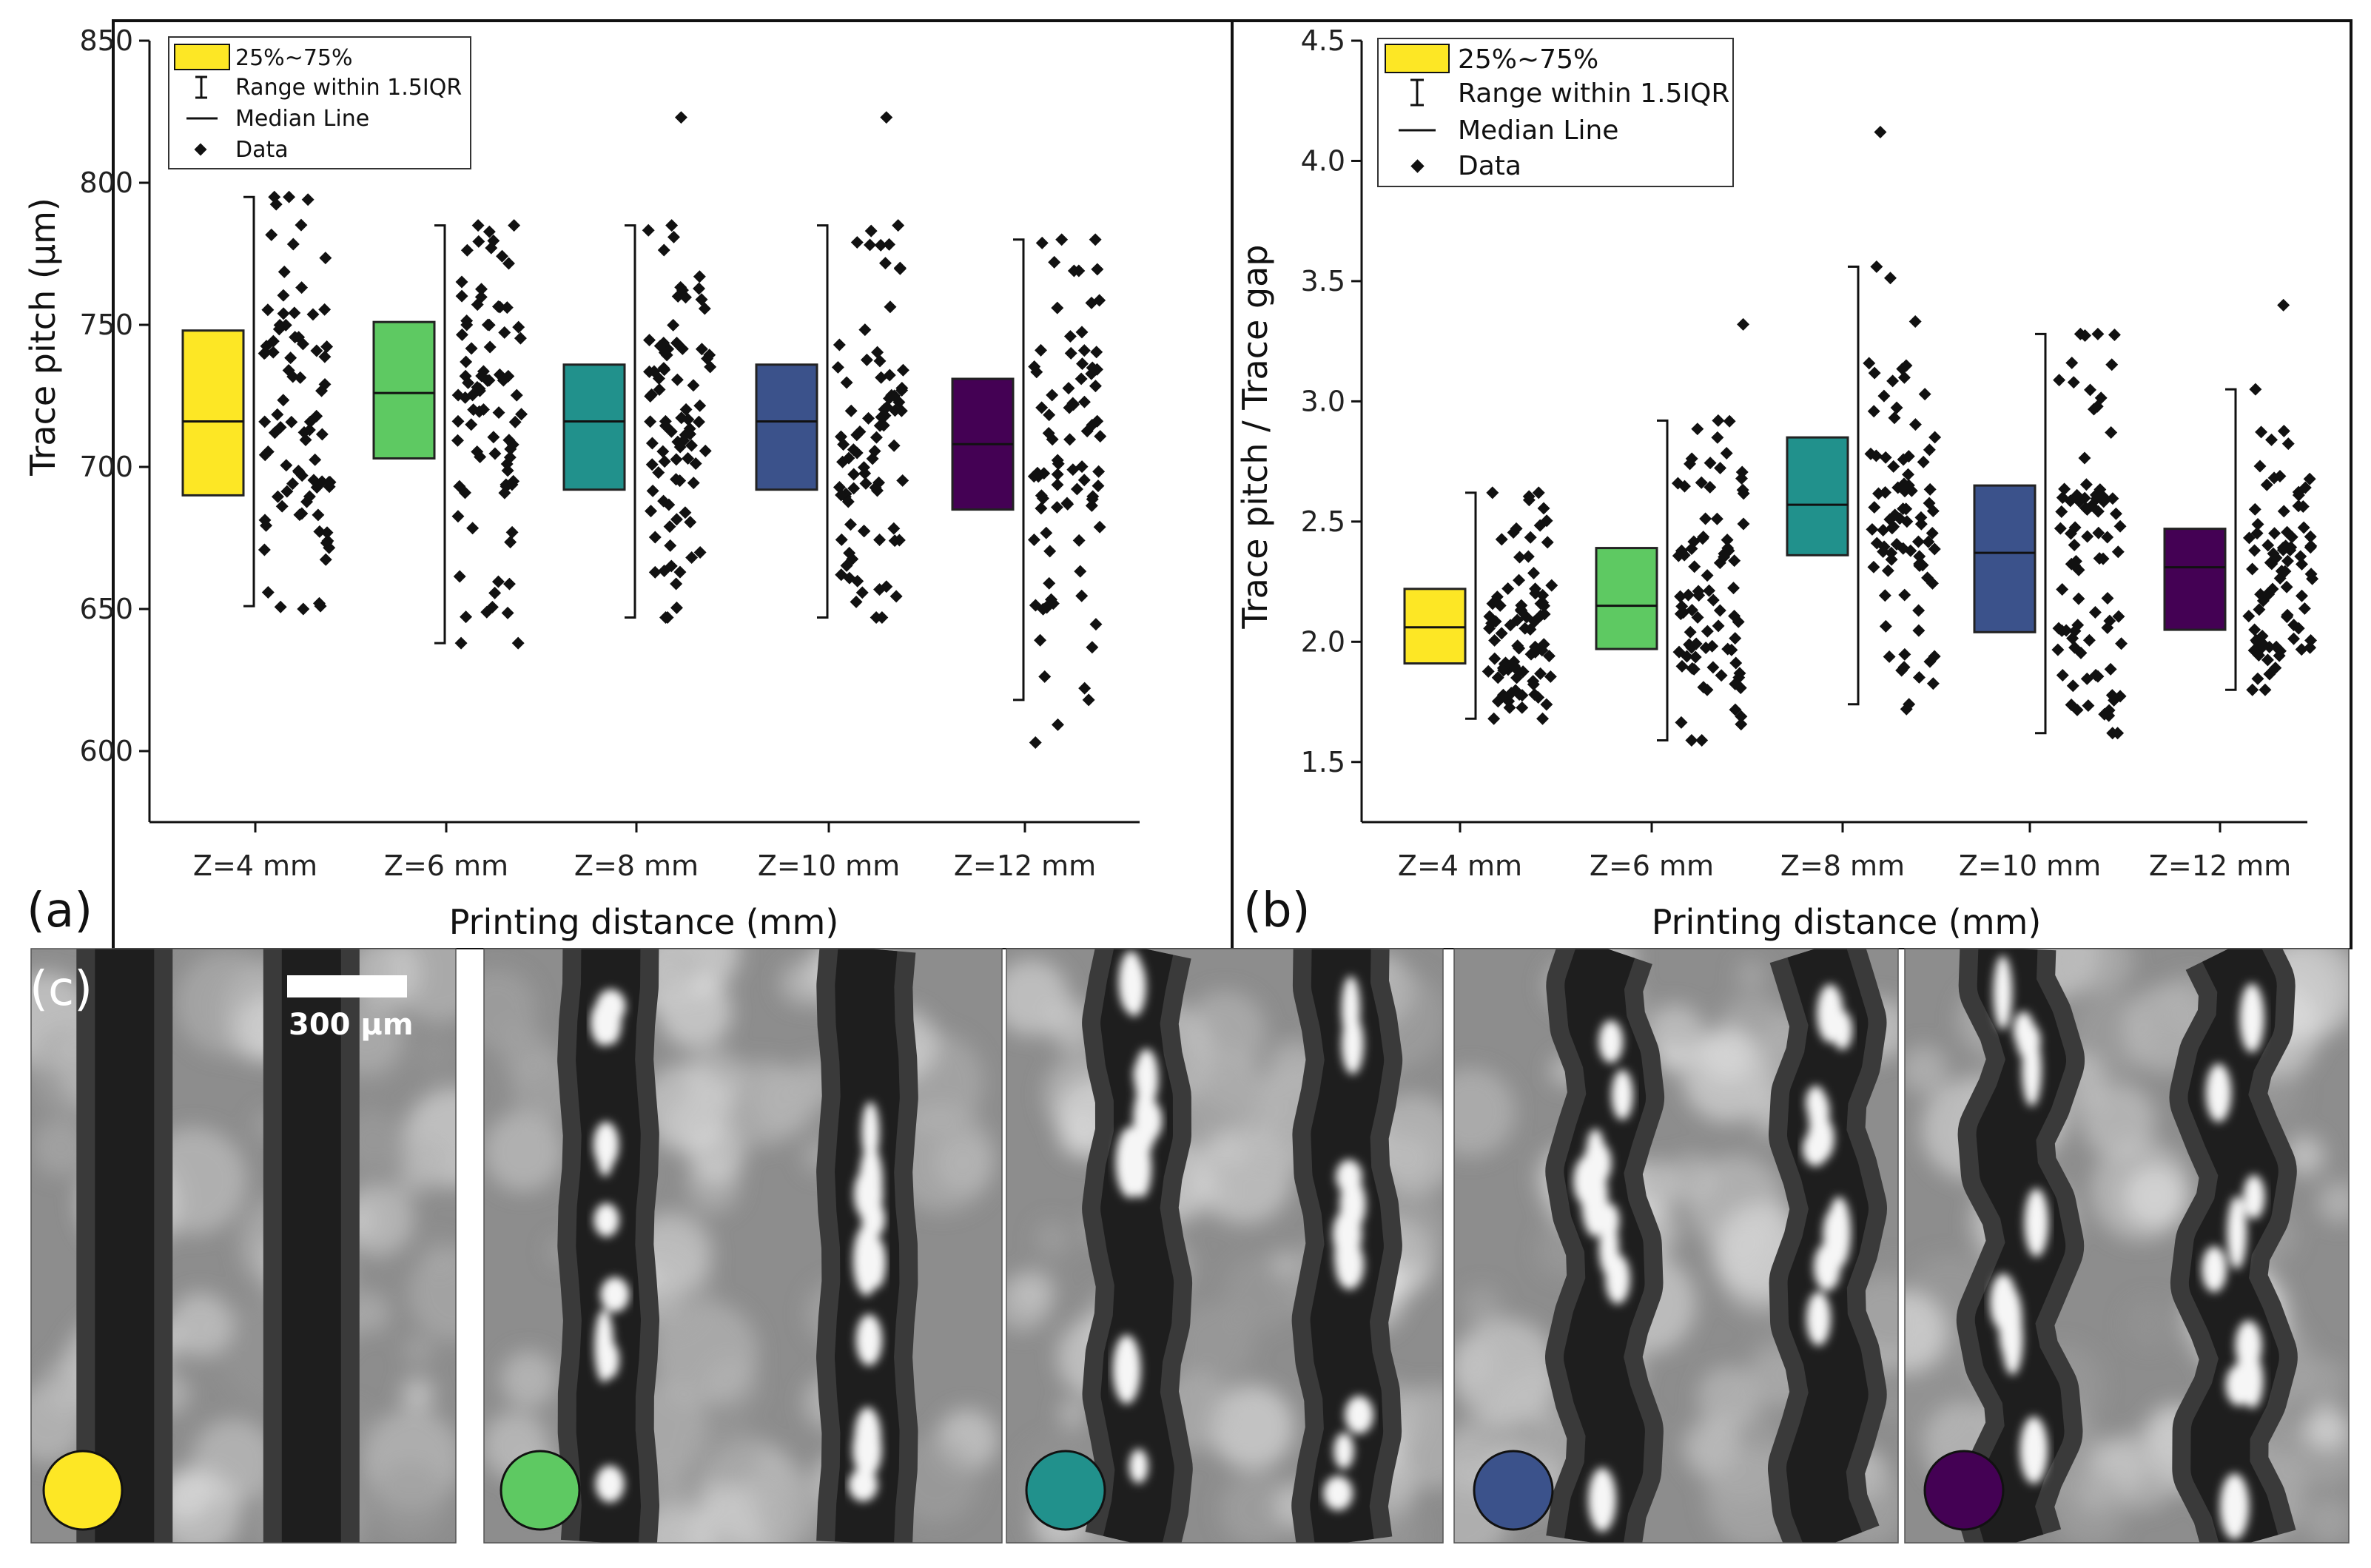 The width and height of the screenshot is (2371, 1568). Describe the element at coordinates (1817, 496) in the screenshot. I see `iqr-box` at that location.